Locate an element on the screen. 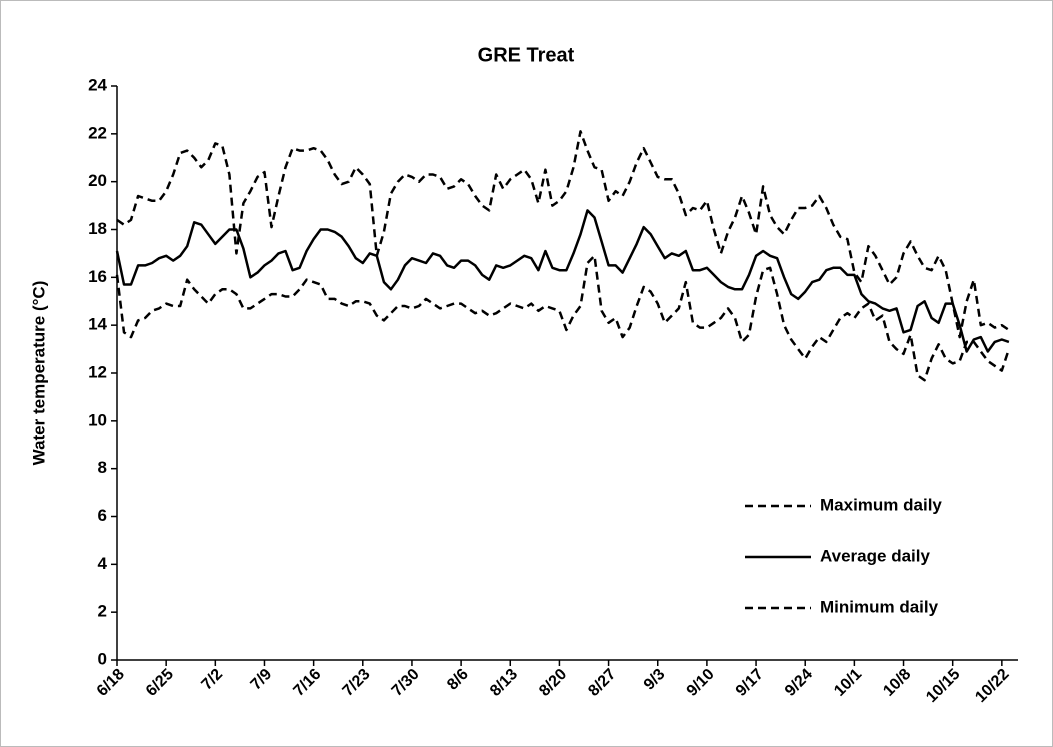  y-tick-label: 16 is located at coordinates (97, 276).